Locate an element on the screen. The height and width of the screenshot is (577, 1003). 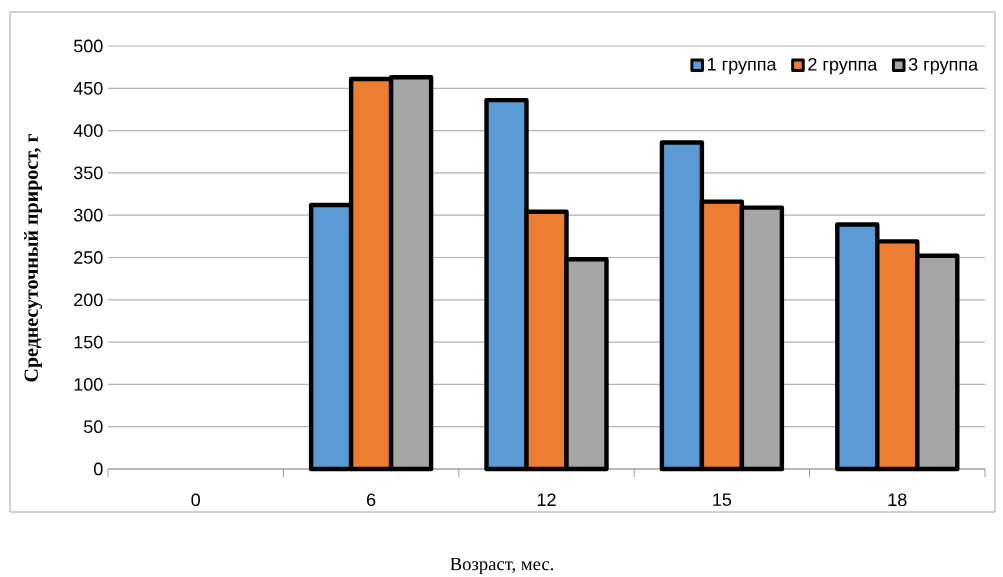
y-tick-label: 300 is located at coordinates (88, 215).